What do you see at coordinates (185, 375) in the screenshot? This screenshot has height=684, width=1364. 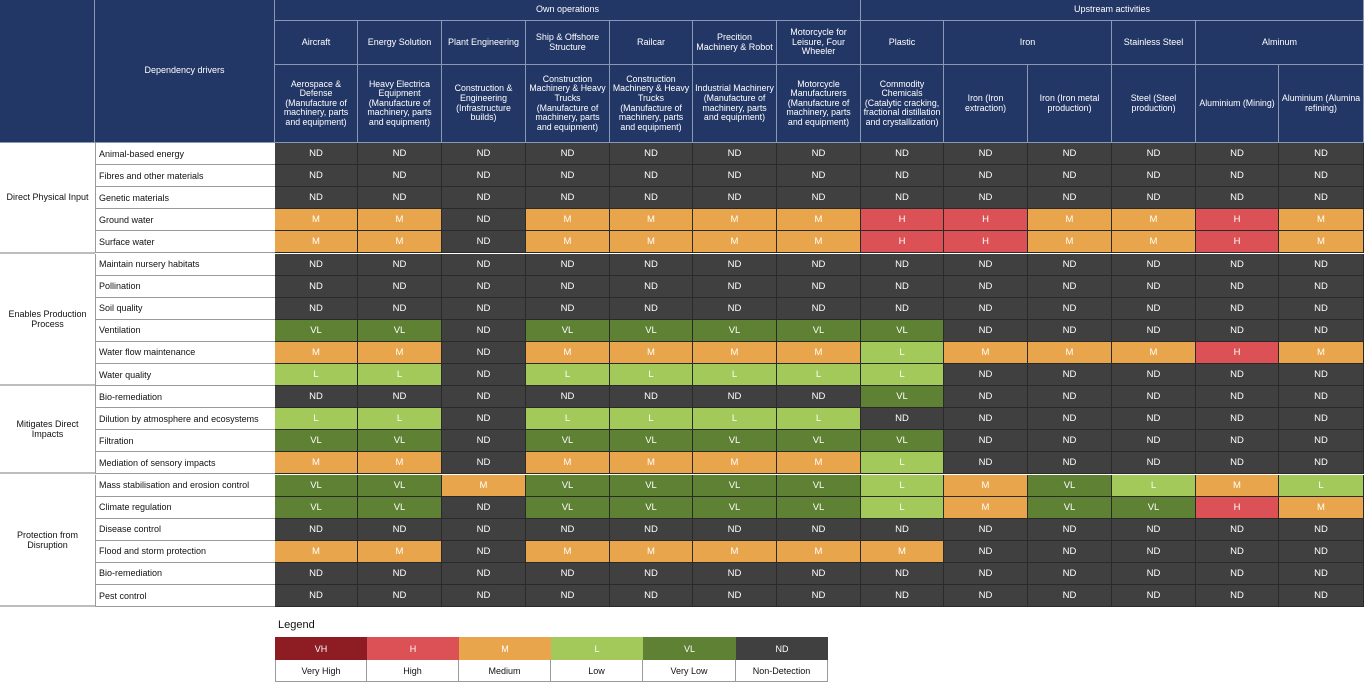 I see `driver-label: Water quality` at bounding box center [185, 375].